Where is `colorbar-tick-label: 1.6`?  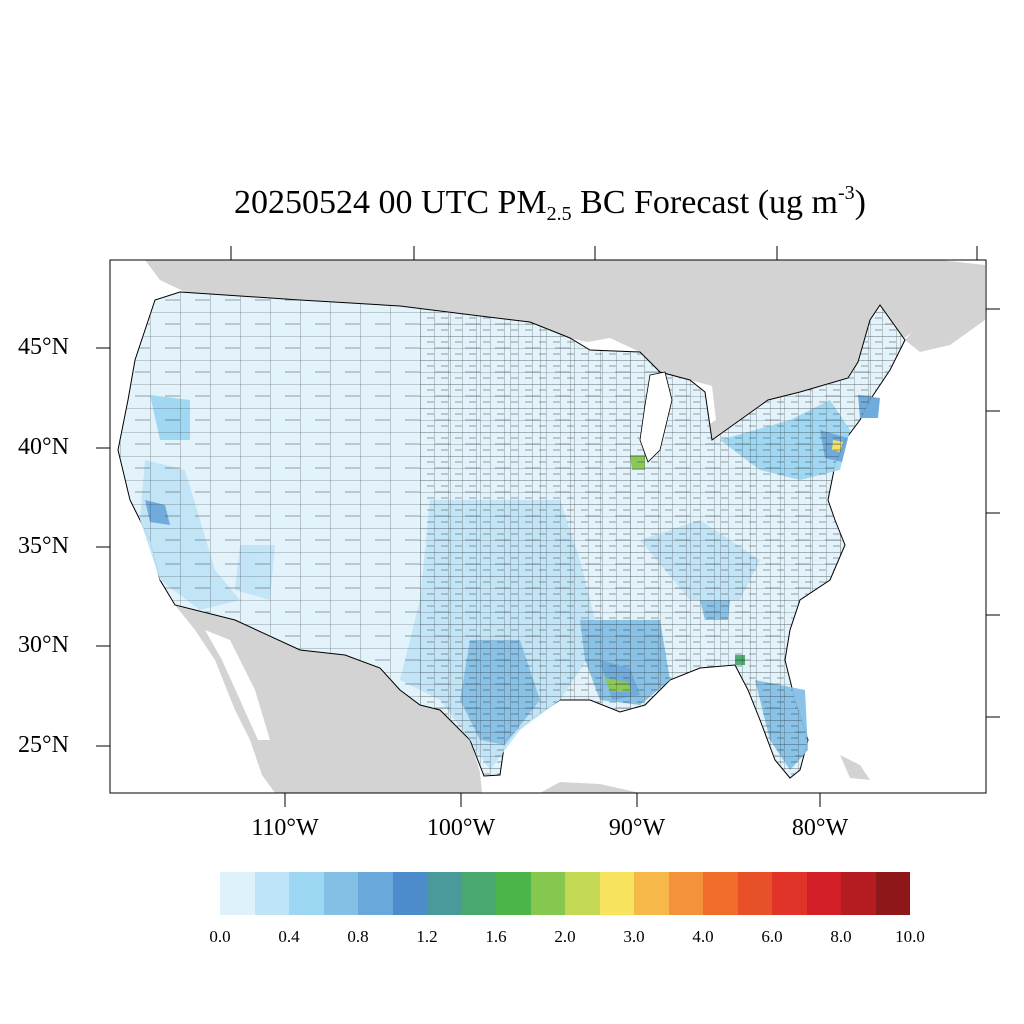 colorbar-tick-label: 1.6 is located at coordinates (496, 936).